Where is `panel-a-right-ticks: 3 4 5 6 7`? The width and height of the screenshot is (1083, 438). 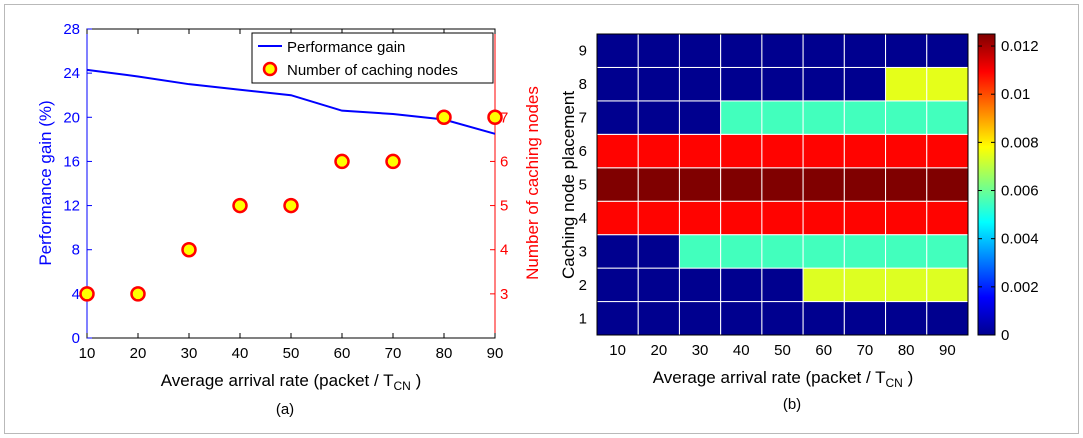 panel-a-right-ticks: 3 4 5 6 7 is located at coordinates (499, 206).